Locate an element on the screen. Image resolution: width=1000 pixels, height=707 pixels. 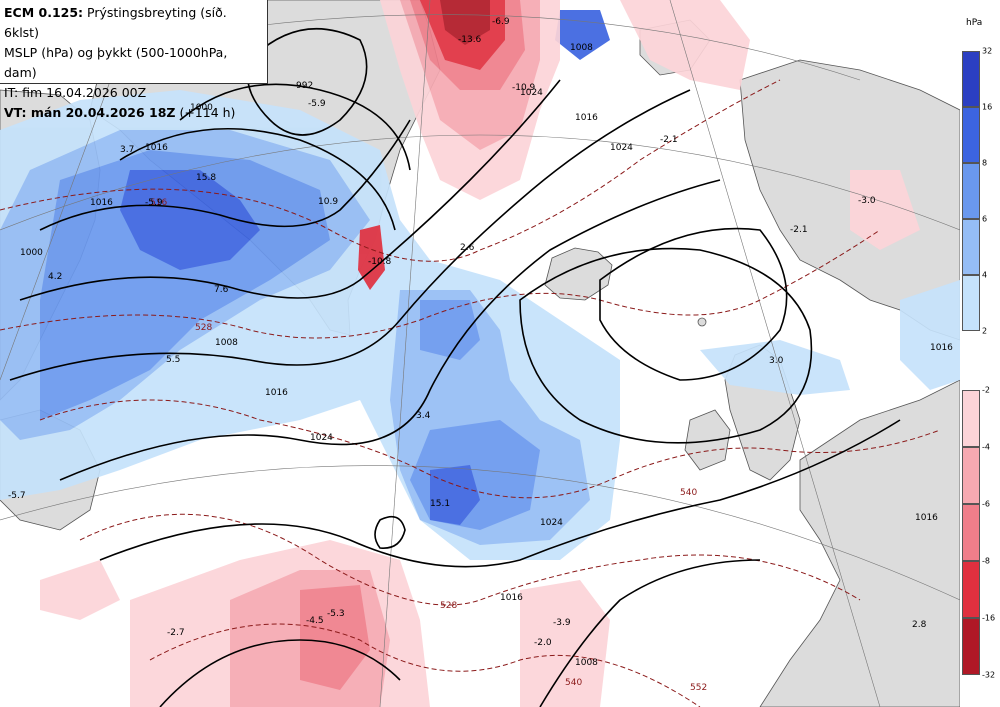
fall-colorbar-label: -4 is located at coordinates (986, 447).